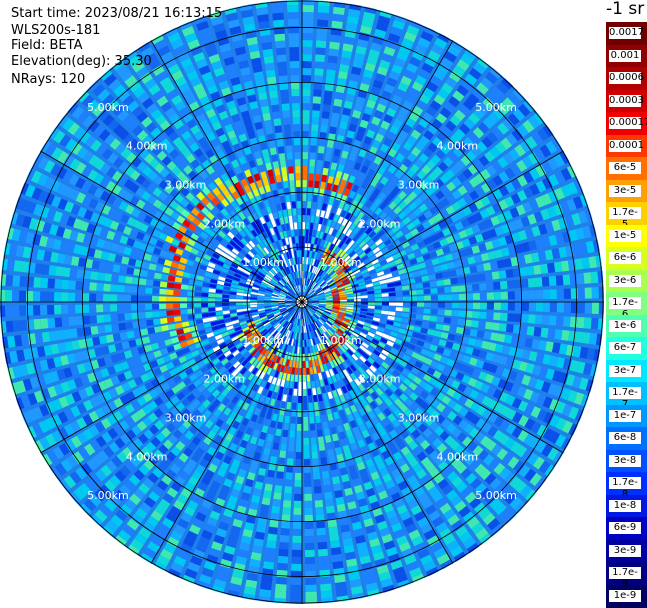 The height and width of the screenshot is (608, 647). What do you see at coordinates (625, 505) in the screenshot?
I see `colorbar-tick-label: 1e-8` at bounding box center [625, 505].